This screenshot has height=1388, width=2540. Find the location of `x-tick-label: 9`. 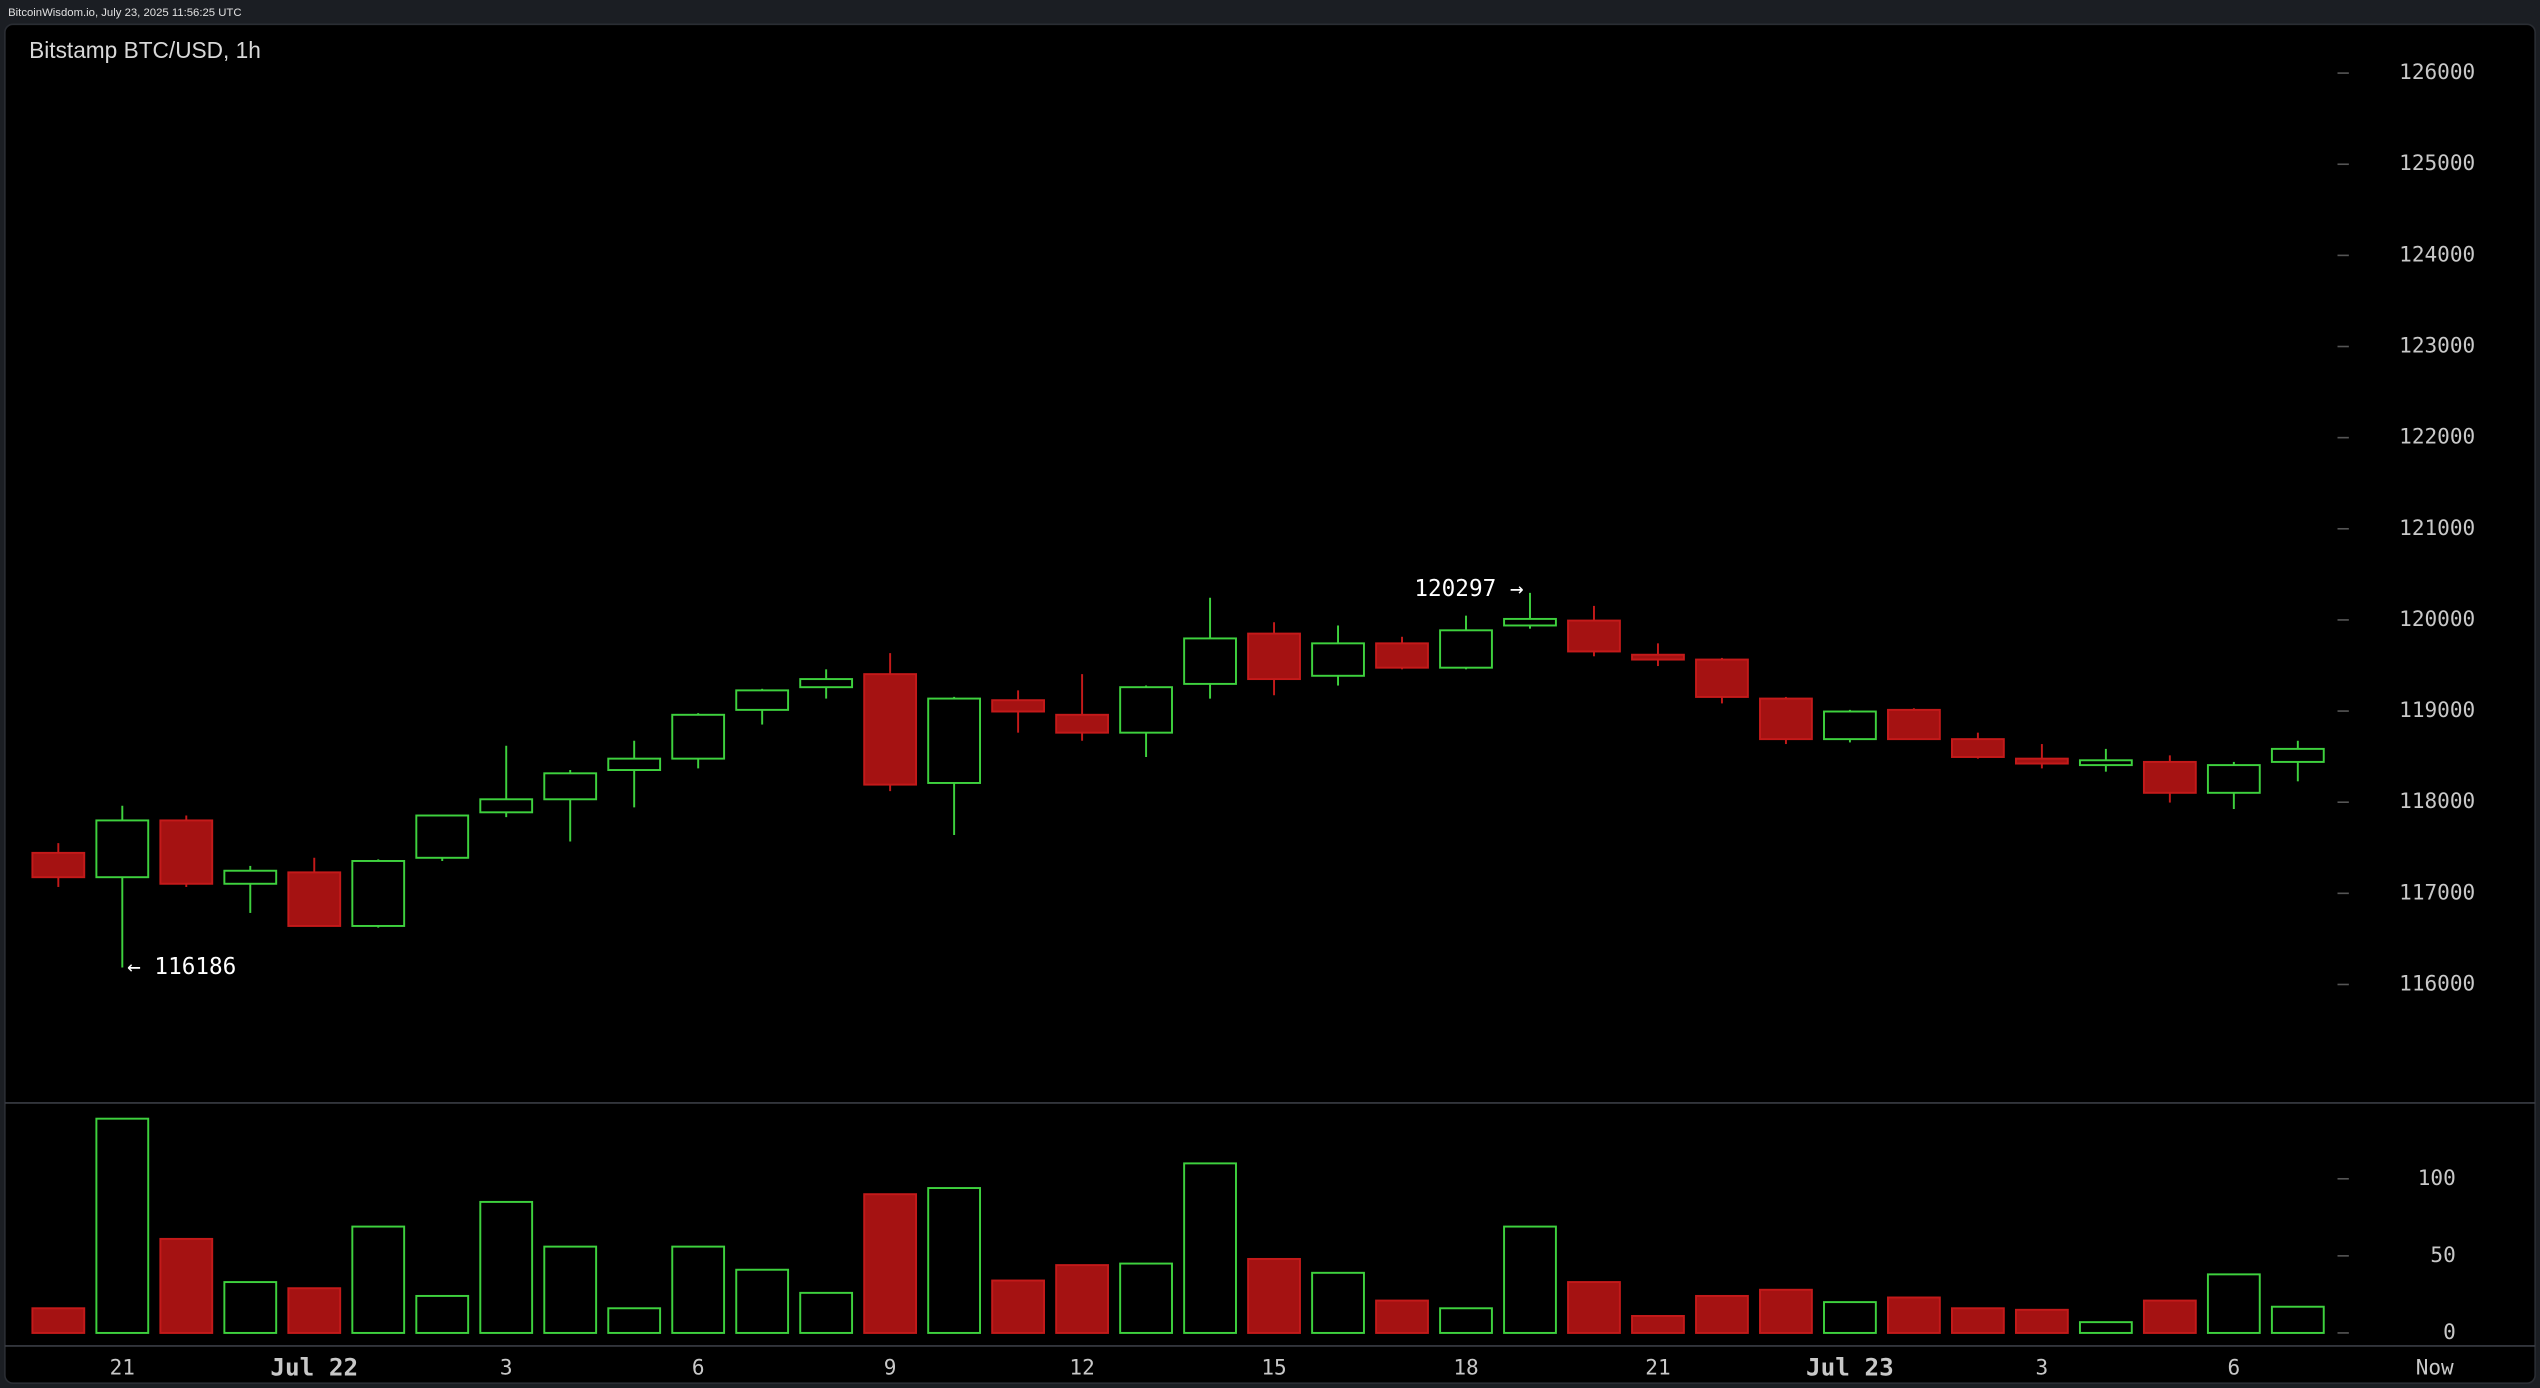

x-tick-label: 9 is located at coordinates (890, 1367).